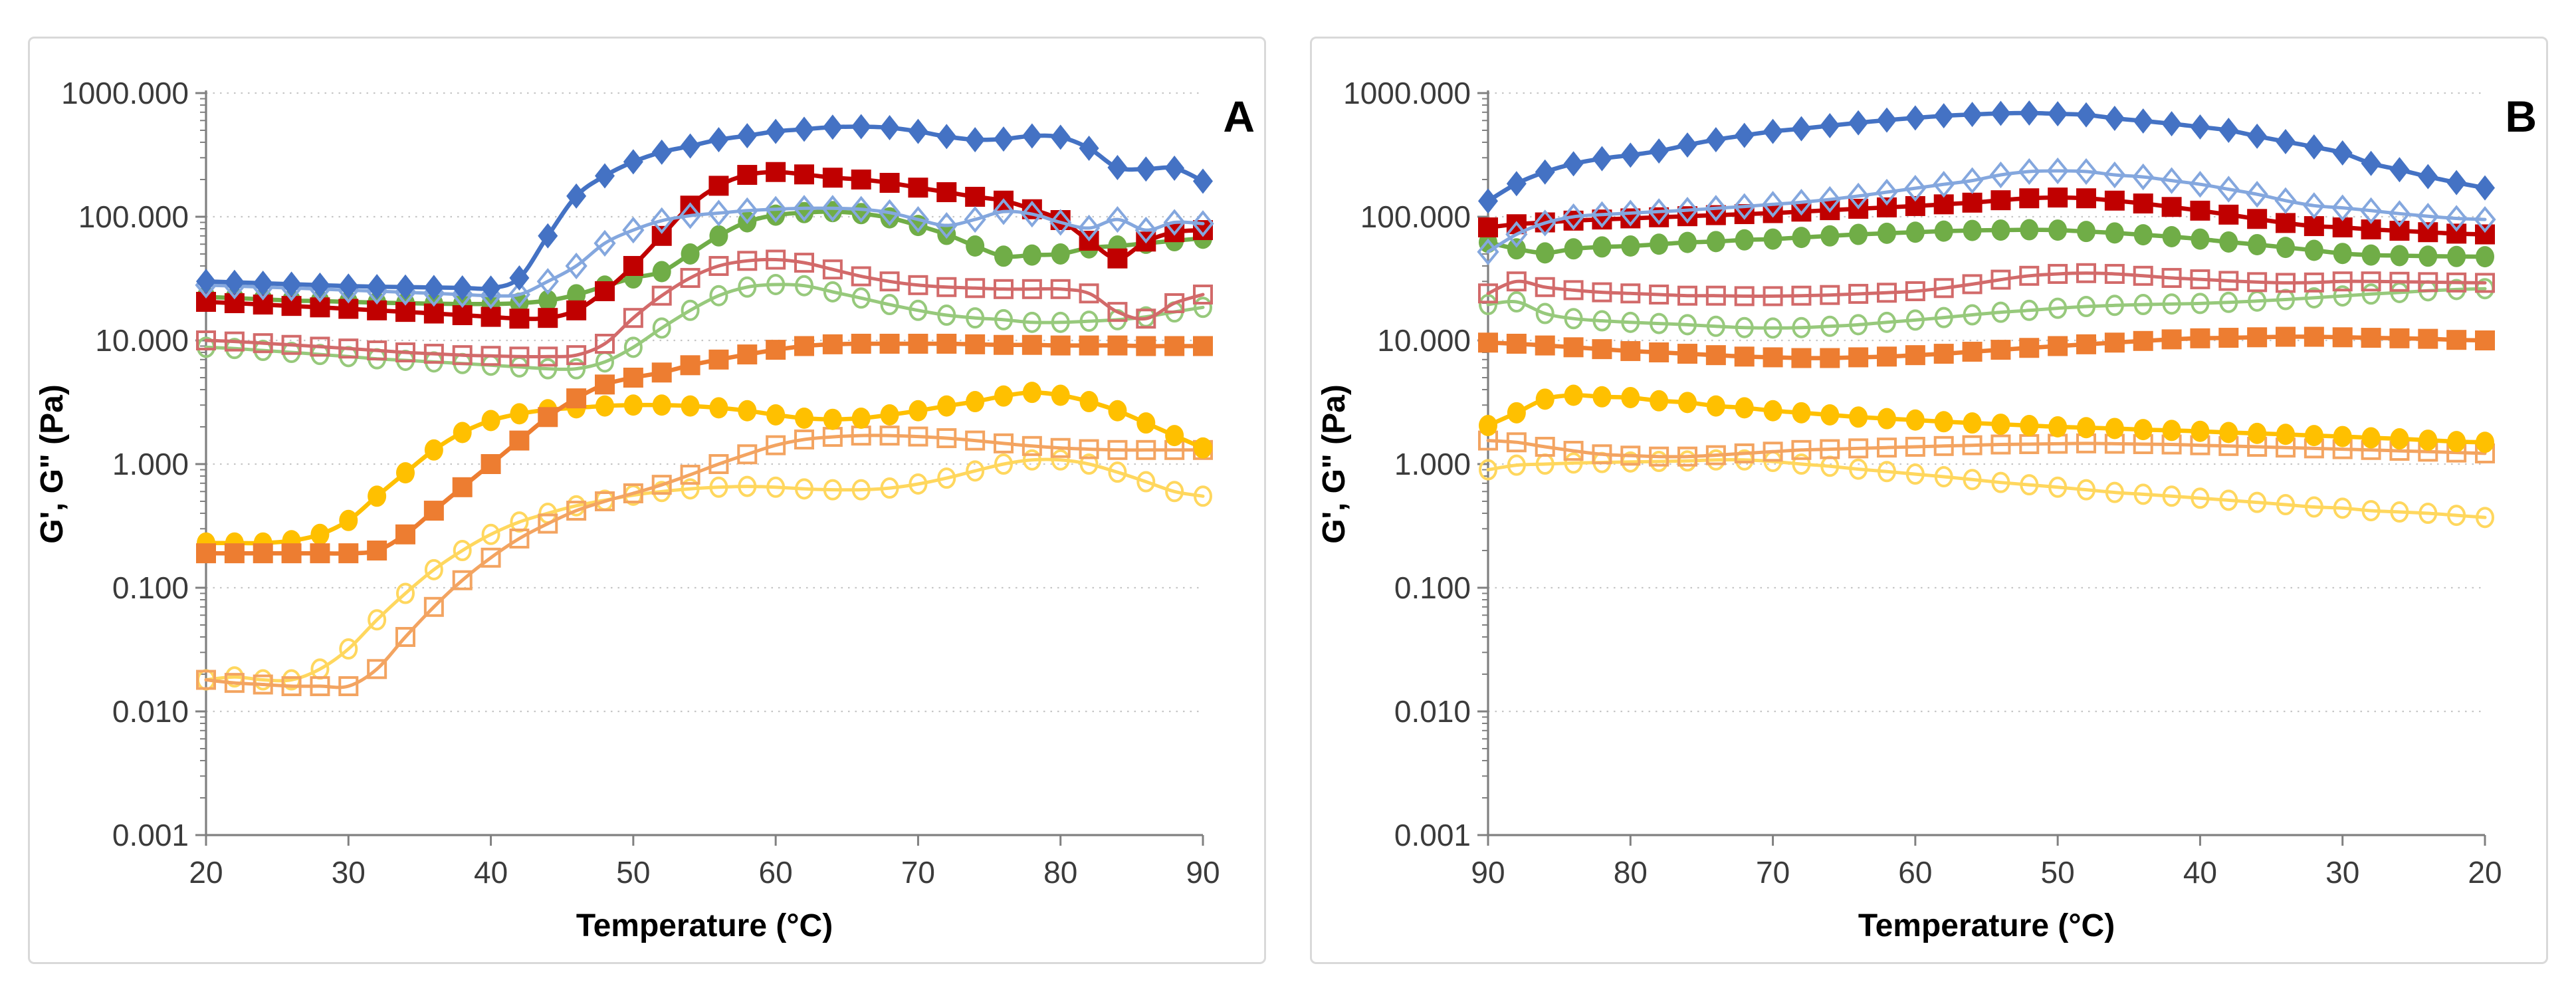 The width and height of the screenshot is (2576, 986). Describe the element at coordinates (2521, 116) in the screenshot. I see `panel-letter: B` at that location.